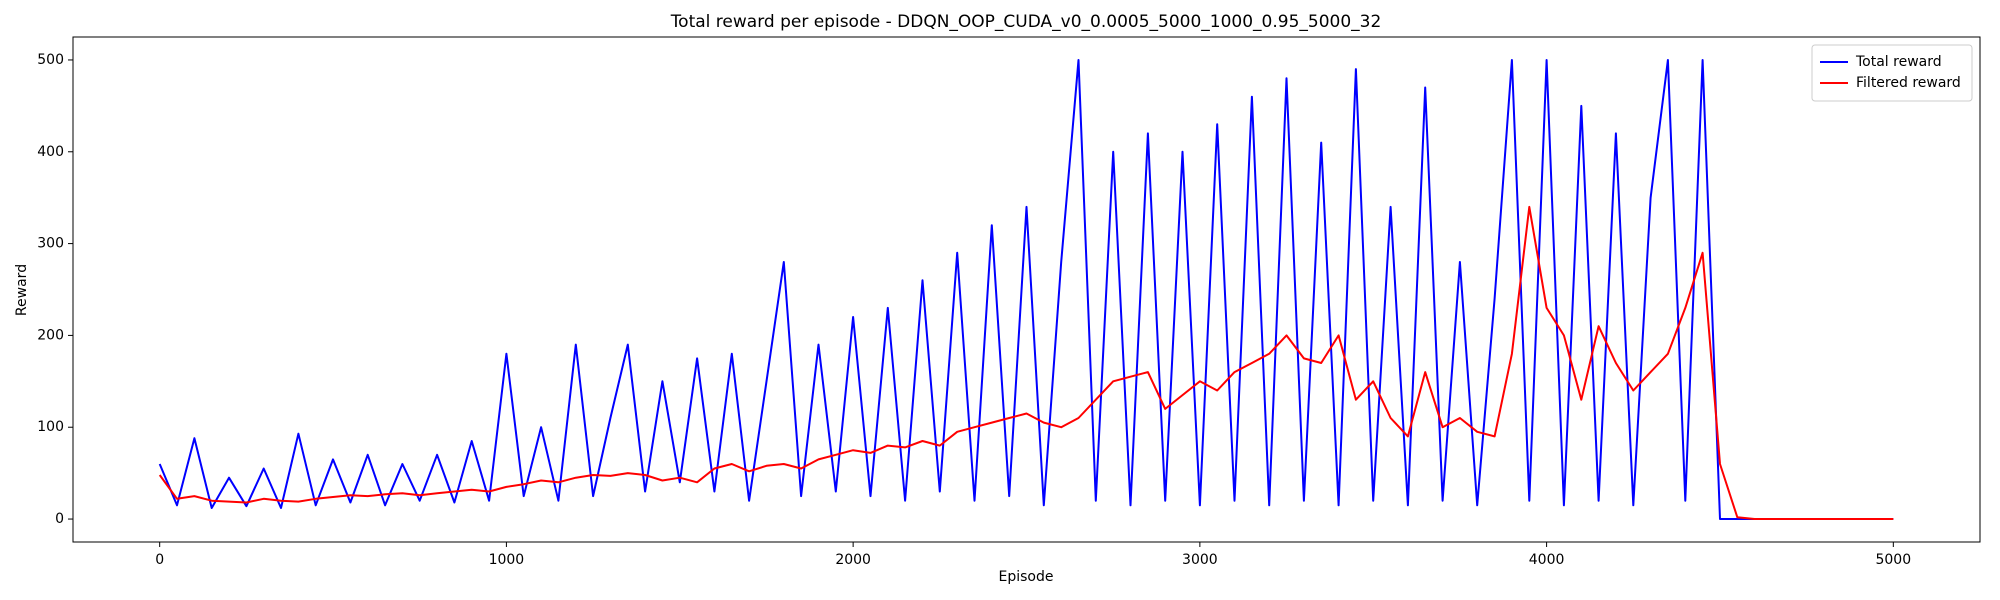 Image resolution: width=2000 pixels, height=600 pixels. What do you see at coordinates (1898, 62) in the screenshot?
I see `legend-label: Total reward` at bounding box center [1898, 62].